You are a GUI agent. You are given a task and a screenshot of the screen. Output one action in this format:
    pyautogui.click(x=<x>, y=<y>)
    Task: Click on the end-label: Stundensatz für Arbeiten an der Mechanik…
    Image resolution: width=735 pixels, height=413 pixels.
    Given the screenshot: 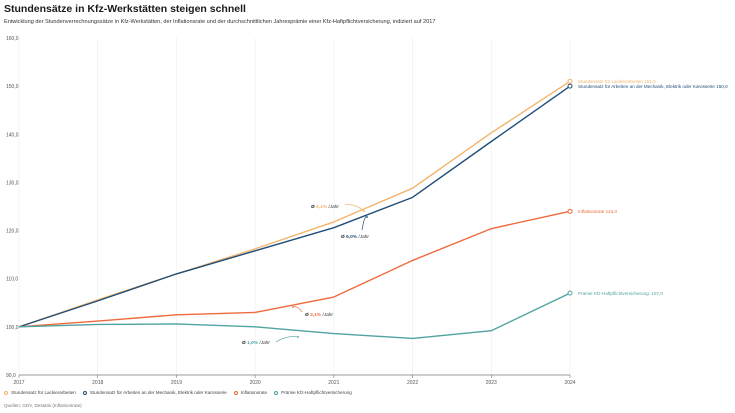 What is the action you would take?
    pyautogui.click(x=653, y=86)
    